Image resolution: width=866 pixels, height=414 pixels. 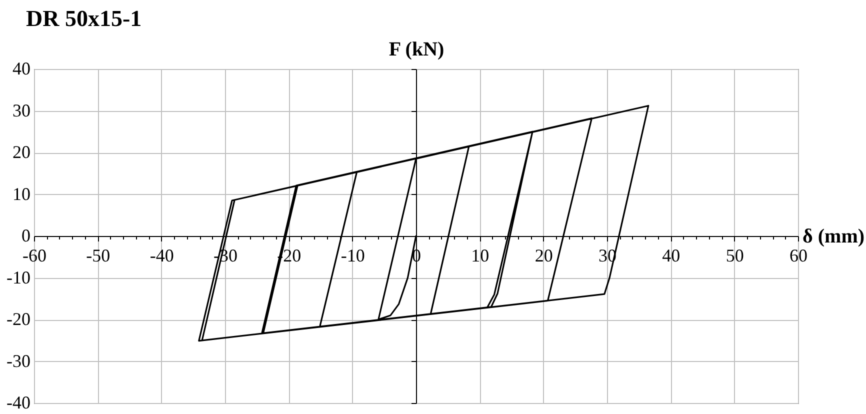 What do you see at coordinates (98, 256) in the screenshot?
I see `x-tick-label: -50` at bounding box center [98, 256].